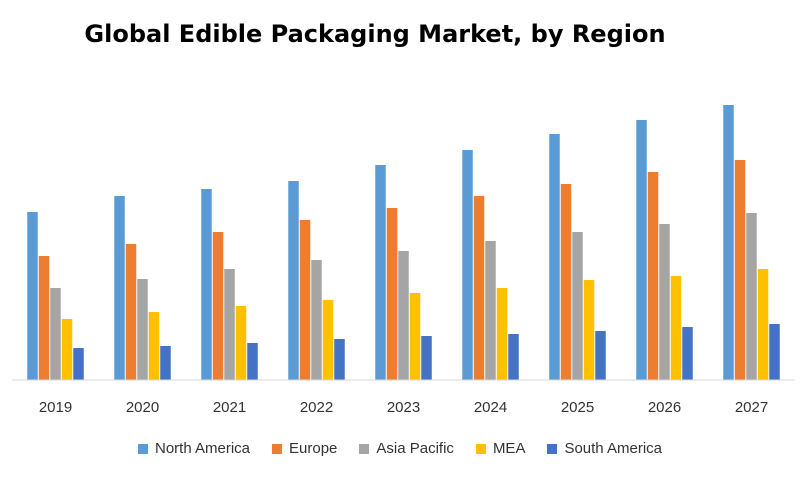 The height and width of the screenshot is (486, 800). What do you see at coordinates (641, 250) in the screenshot?
I see `bar-north-america-2026` at bounding box center [641, 250].